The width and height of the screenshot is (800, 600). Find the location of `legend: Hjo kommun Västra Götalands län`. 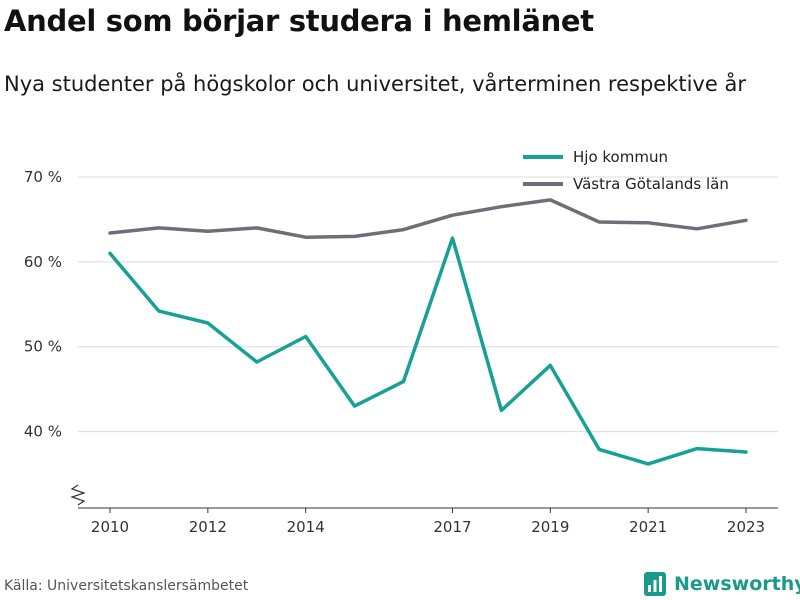

legend: Hjo kommun Västra Götalands län is located at coordinates (626, 170).